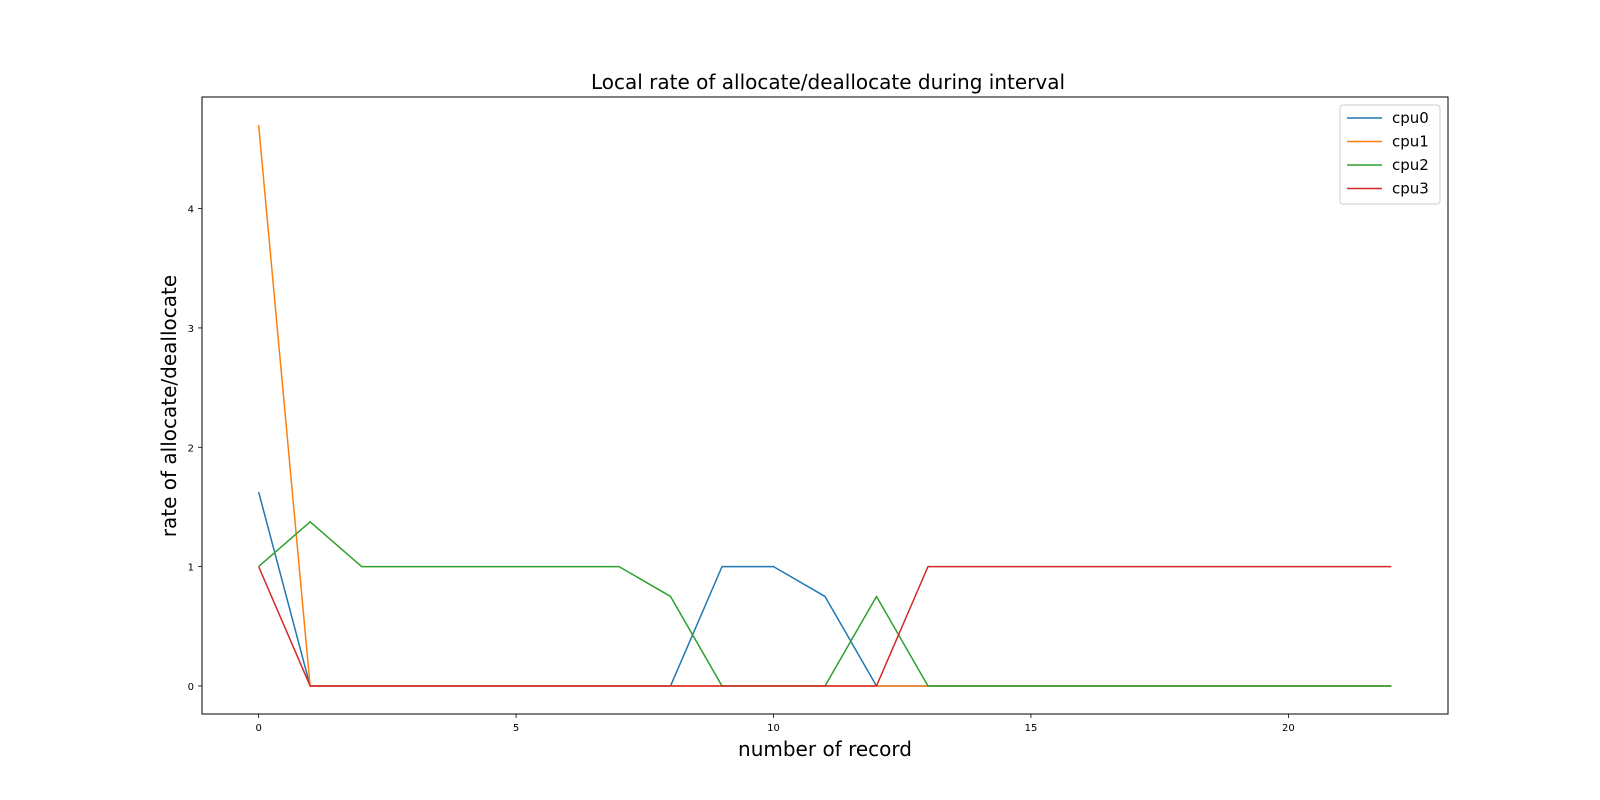 The height and width of the screenshot is (800, 1600). Describe the element at coordinates (773, 728) in the screenshot. I see `x-tick-label: 10` at that location.